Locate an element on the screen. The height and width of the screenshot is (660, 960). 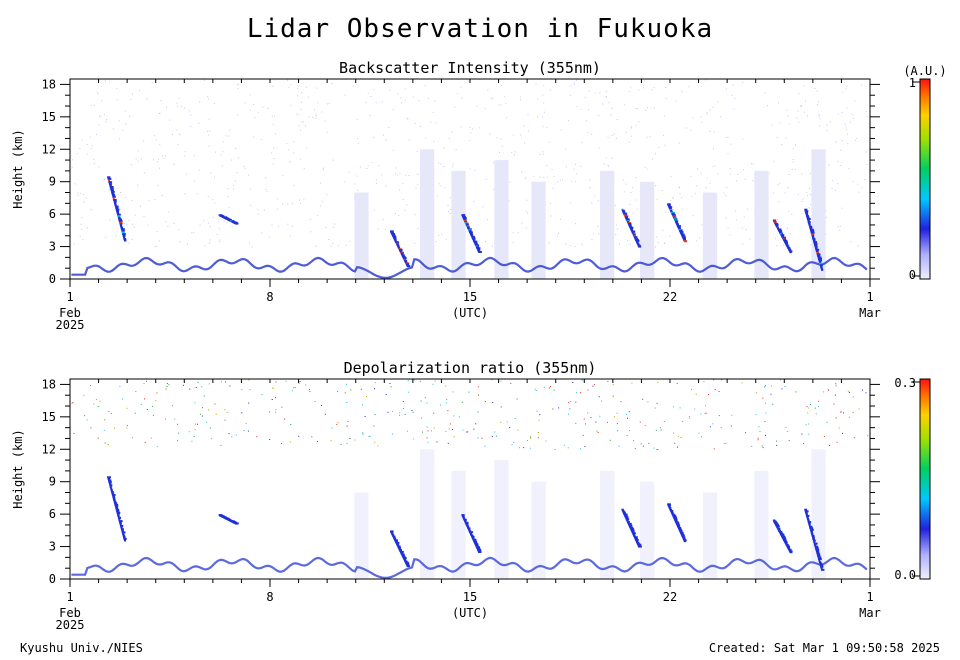
y-tick-label: 3 is located at coordinates (52, 247).